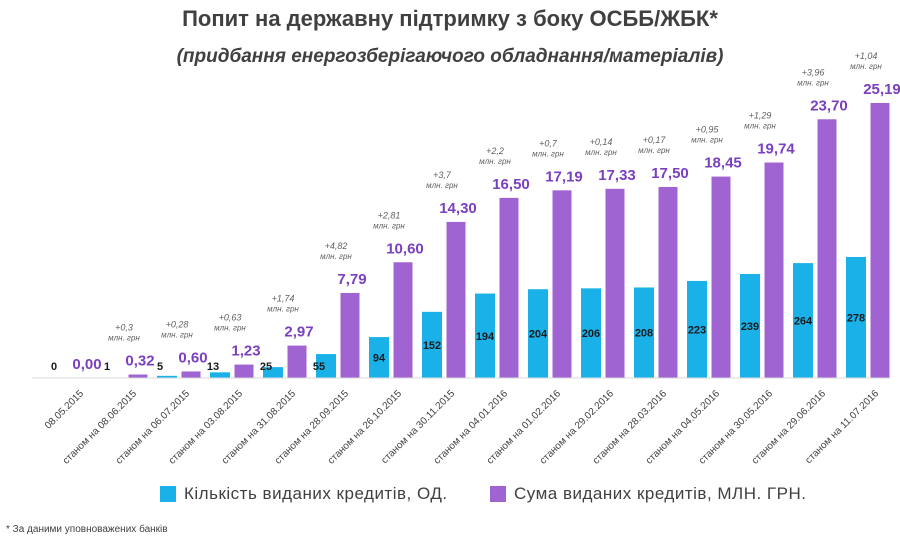  What do you see at coordinates (442, 175) in the screenshot?
I see `increment-value-label: +3,7` at bounding box center [442, 175].